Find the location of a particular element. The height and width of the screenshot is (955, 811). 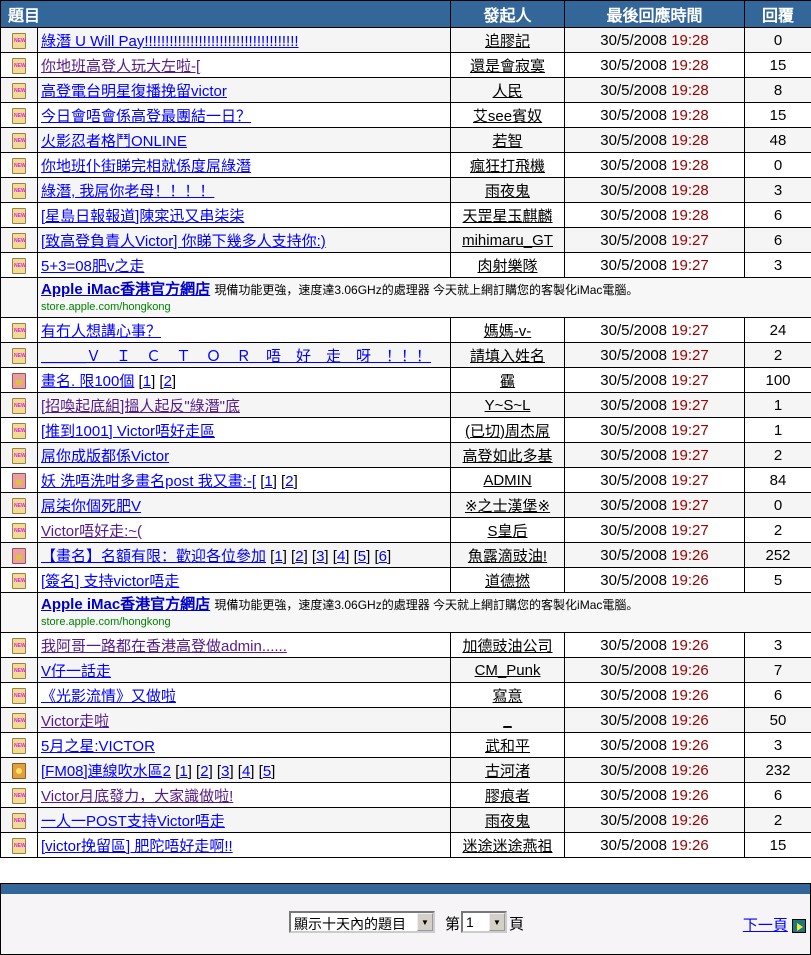

page-jump-link: 6 is located at coordinates (382, 556).